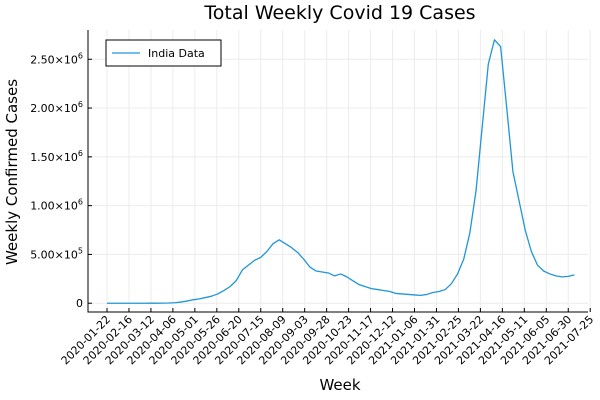 This screenshot has width=600, height=400. I want to click on y-tick-label: 0, so click(79, 303).